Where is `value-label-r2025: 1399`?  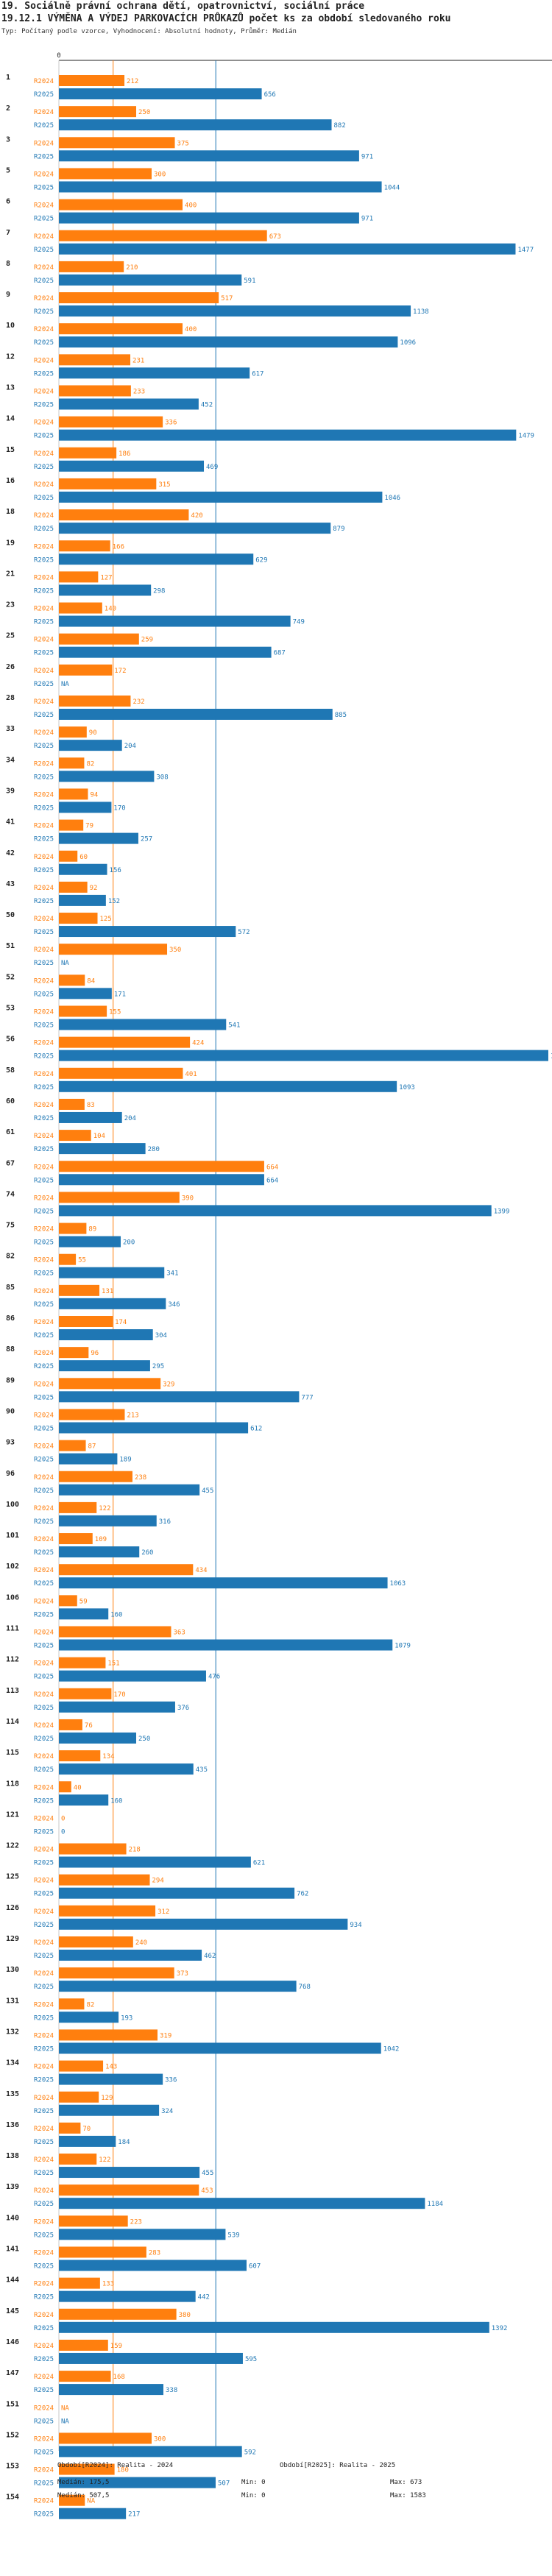
value-label-r2025: 1399 is located at coordinates (502, 1211).